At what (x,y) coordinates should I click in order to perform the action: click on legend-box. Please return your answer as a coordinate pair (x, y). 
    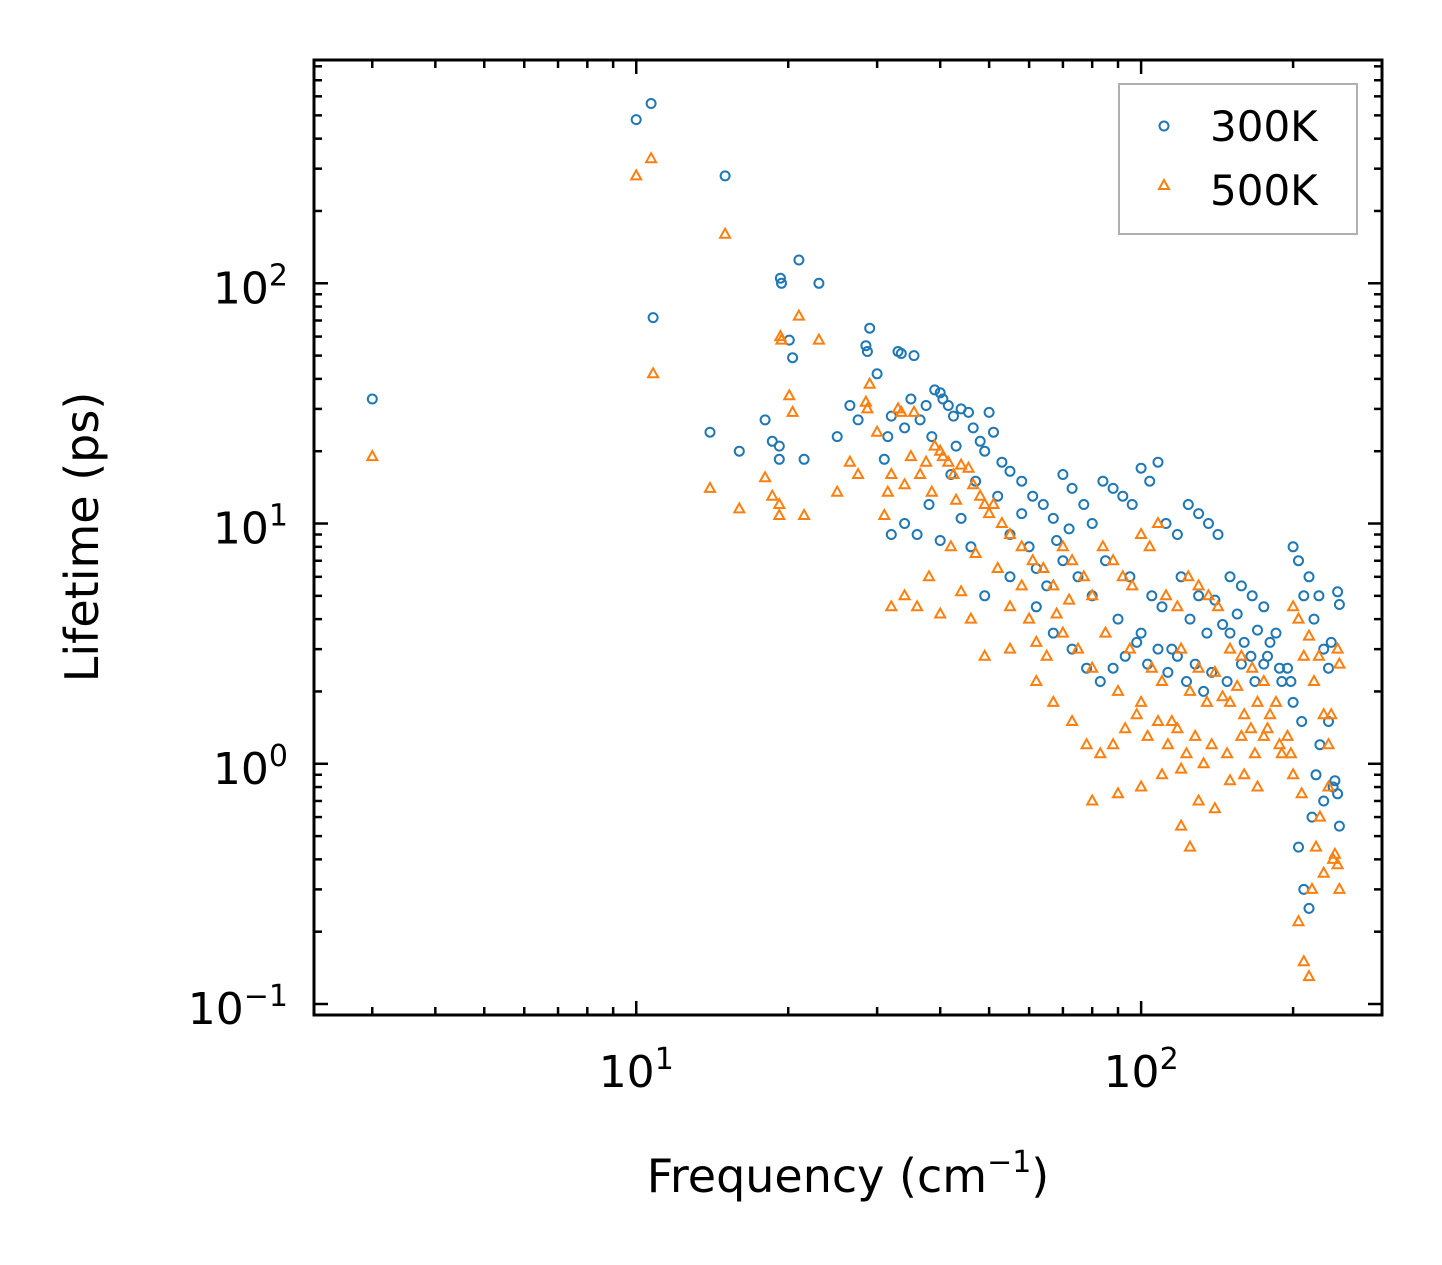
    Looking at the image, I should click on (1238, 159).